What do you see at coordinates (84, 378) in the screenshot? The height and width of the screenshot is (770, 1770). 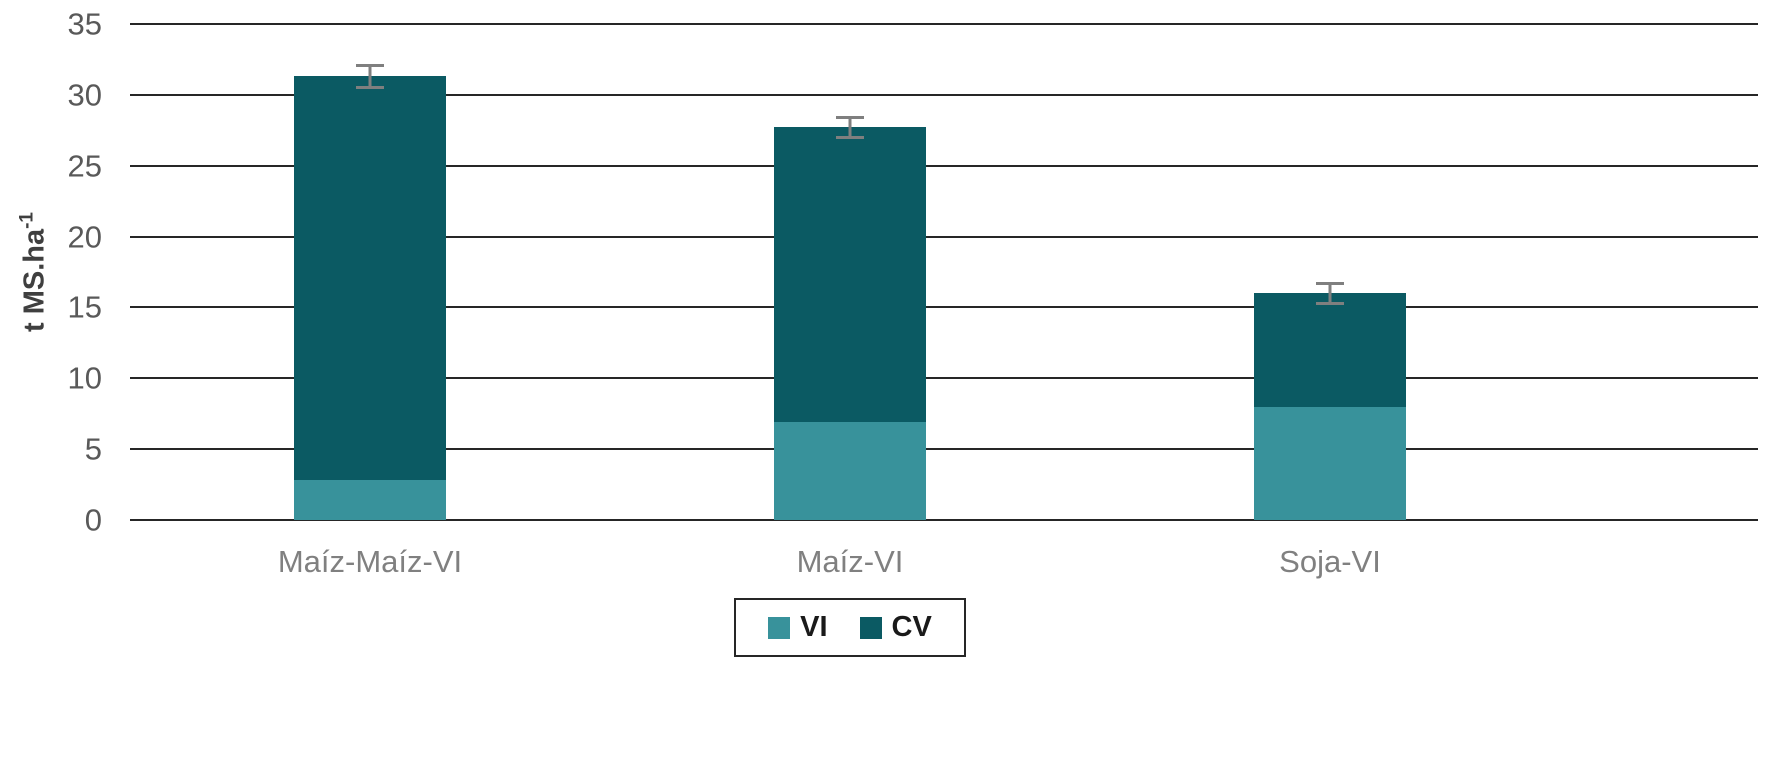 I see `y-tick-label: 10` at bounding box center [84, 378].